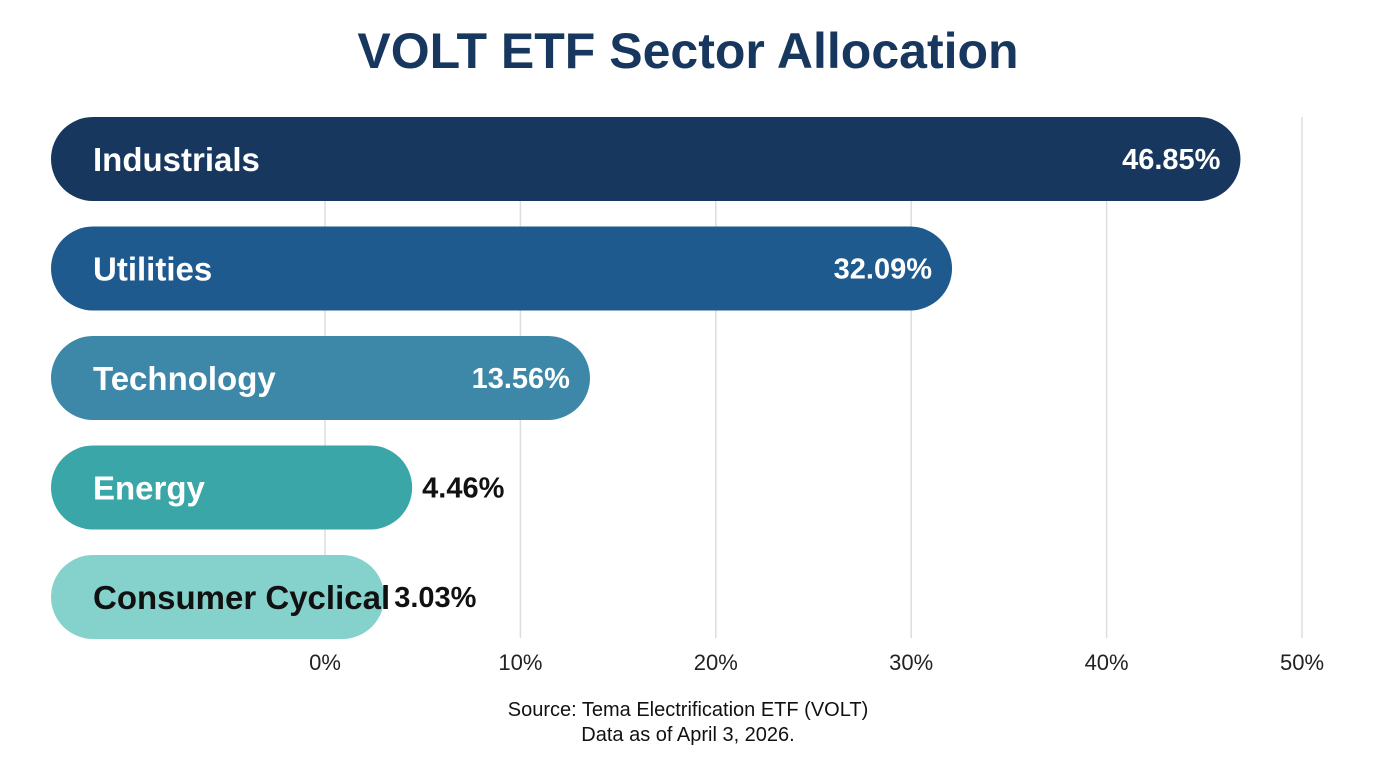  Describe the element at coordinates (688, 51) in the screenshot. I see `chart-title: VOLT ETF Sector Allocation` at that location.